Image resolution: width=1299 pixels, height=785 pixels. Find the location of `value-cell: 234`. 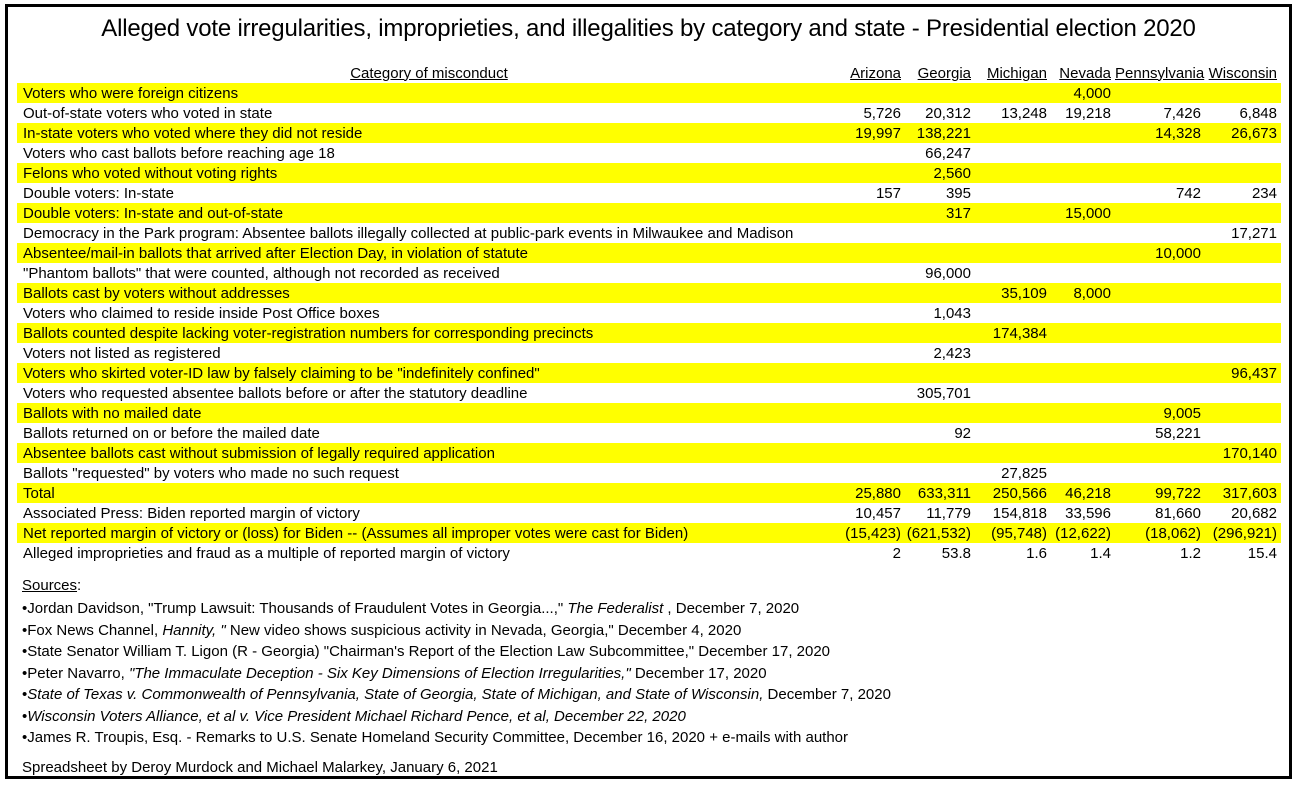

value-cell: 234 is located at coordinates (1264, 193).